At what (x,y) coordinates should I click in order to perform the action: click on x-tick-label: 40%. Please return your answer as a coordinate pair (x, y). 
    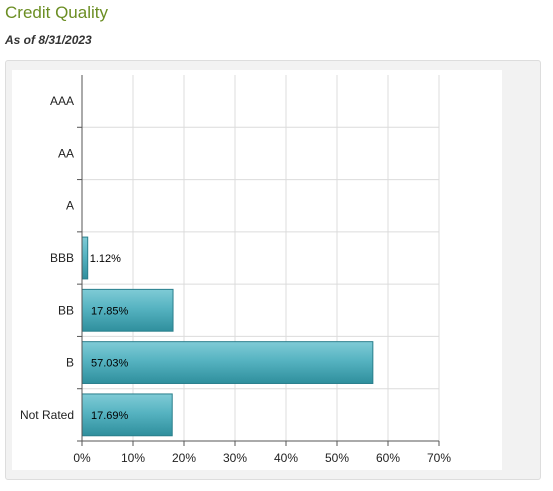
    Looking at the image, I should click on (286, 458).